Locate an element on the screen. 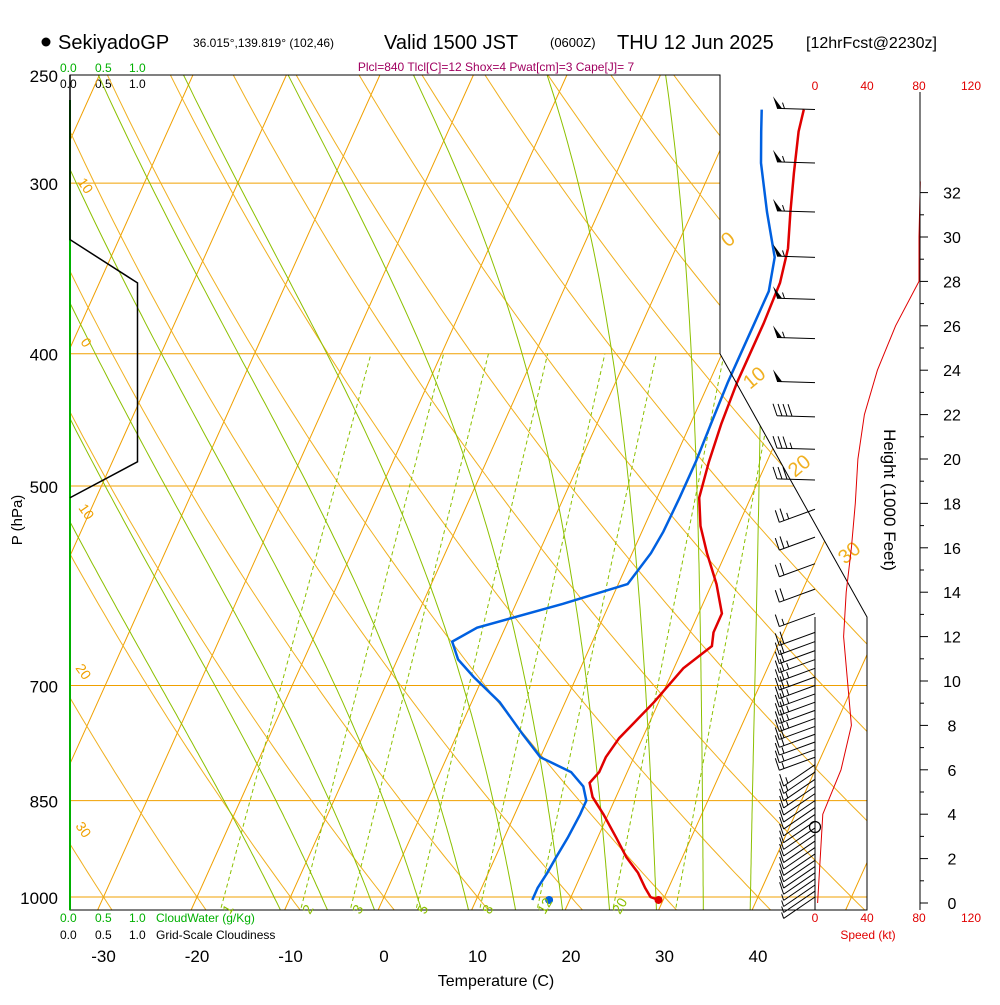 The height and width of the screenshot is (1005, 1000). height-tick-label: 6 is located at coordinates (952, 771).